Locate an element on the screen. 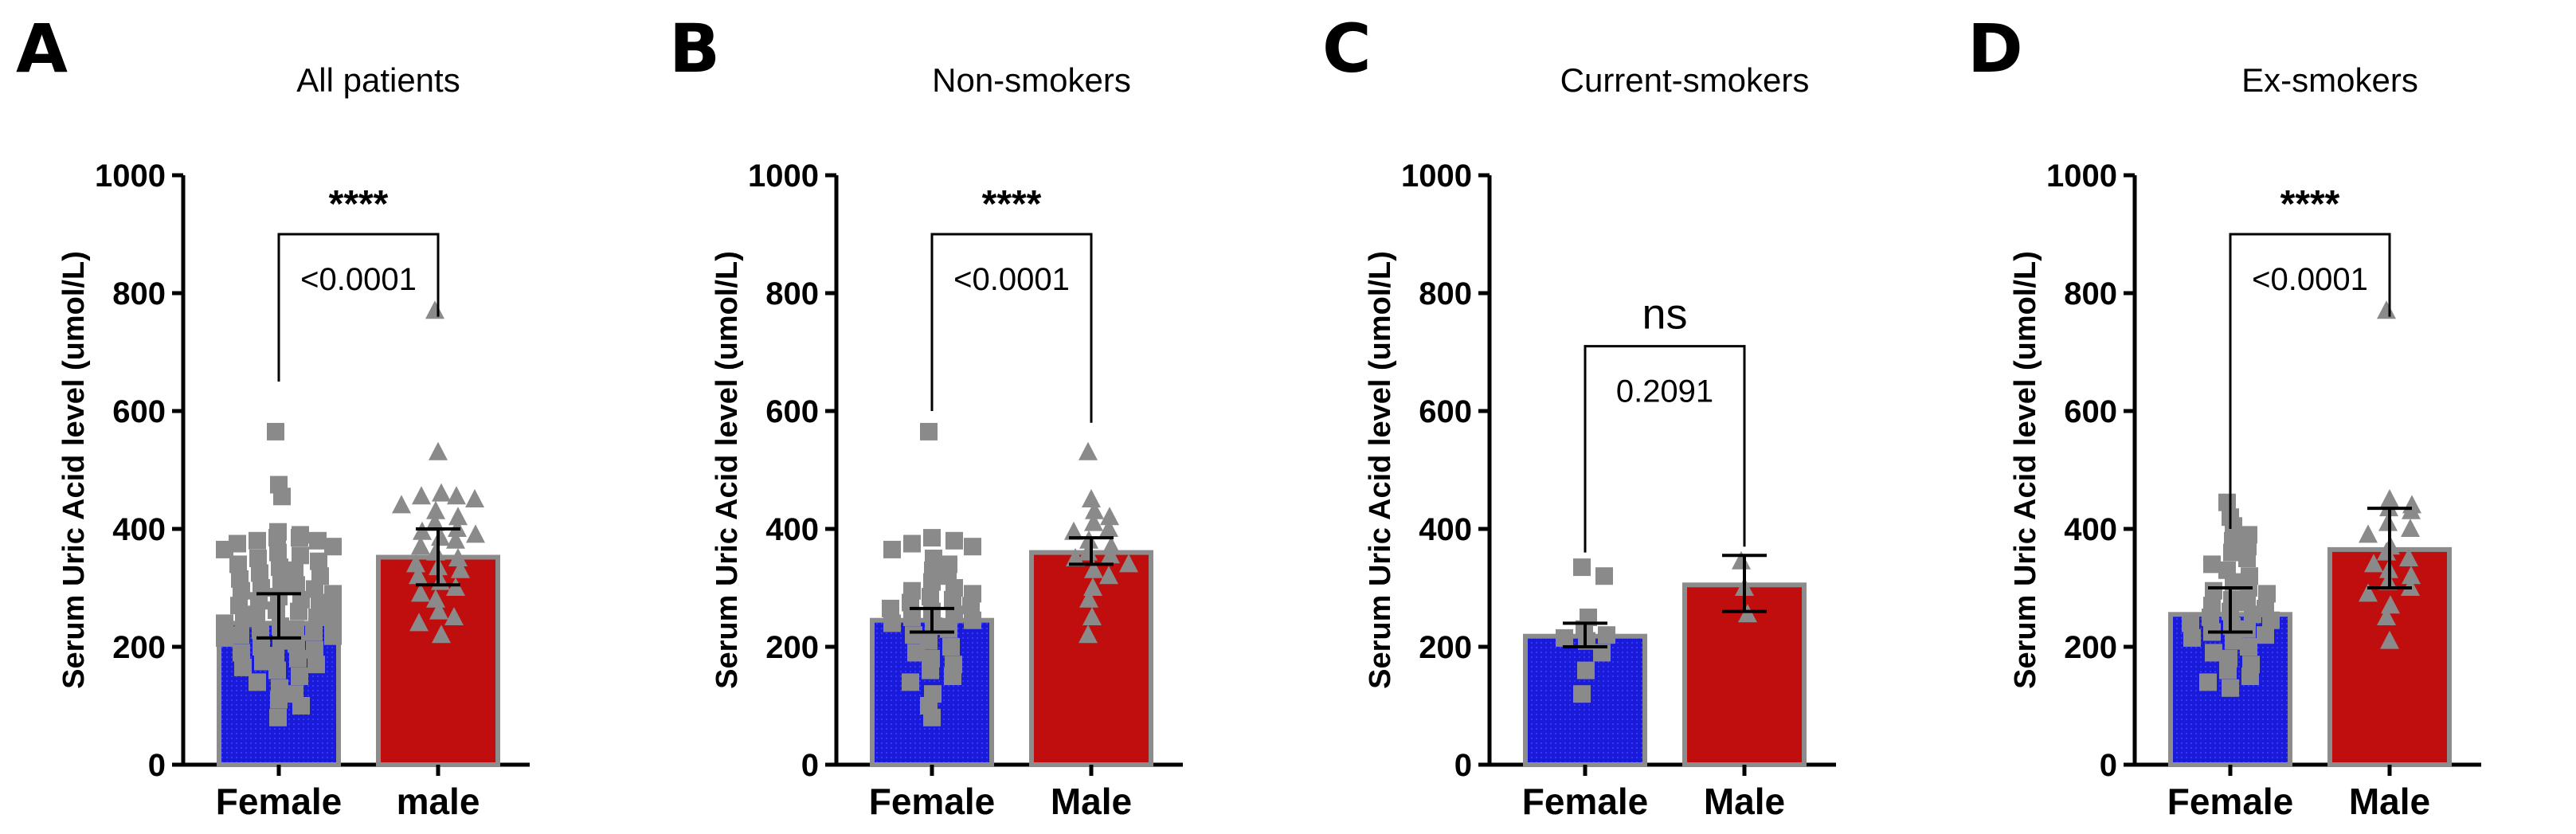  panel-title: Non-smokers is located at coordinates (1031, 80).